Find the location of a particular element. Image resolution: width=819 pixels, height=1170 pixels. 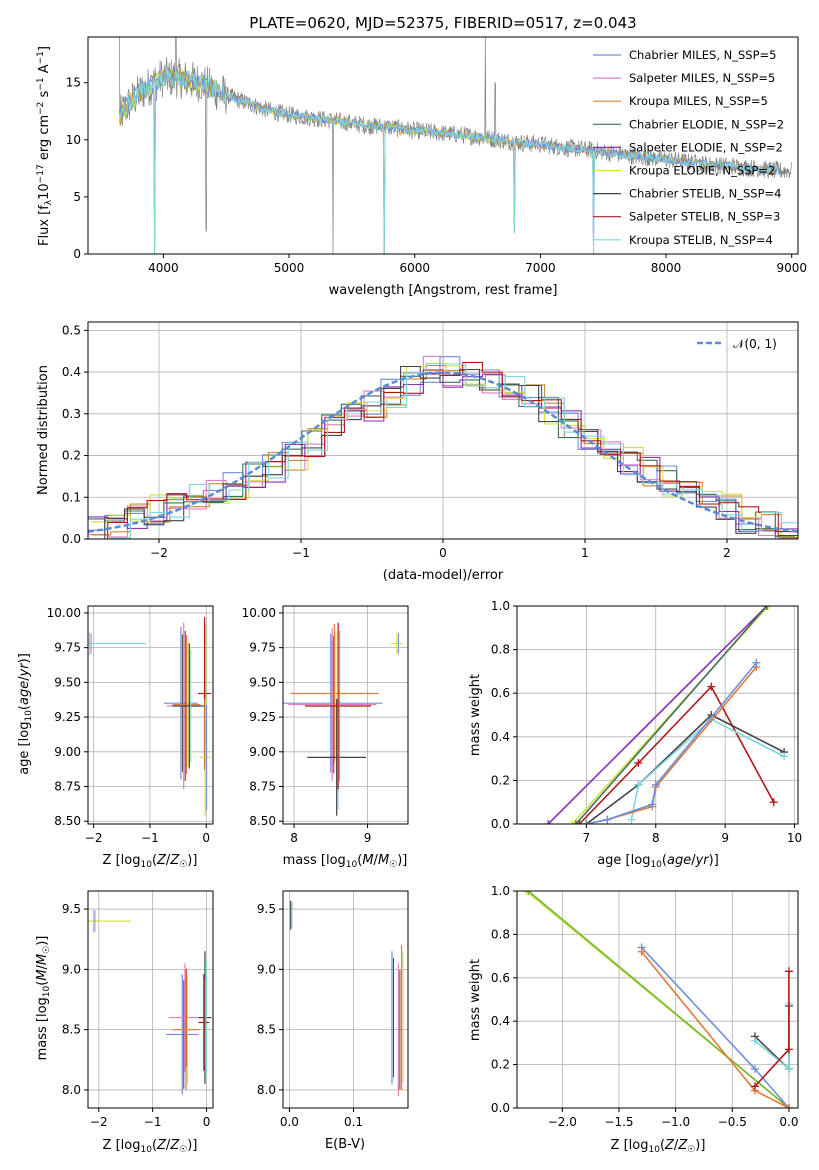

y-tick-label: 15 is located at coordinates (73, 83).